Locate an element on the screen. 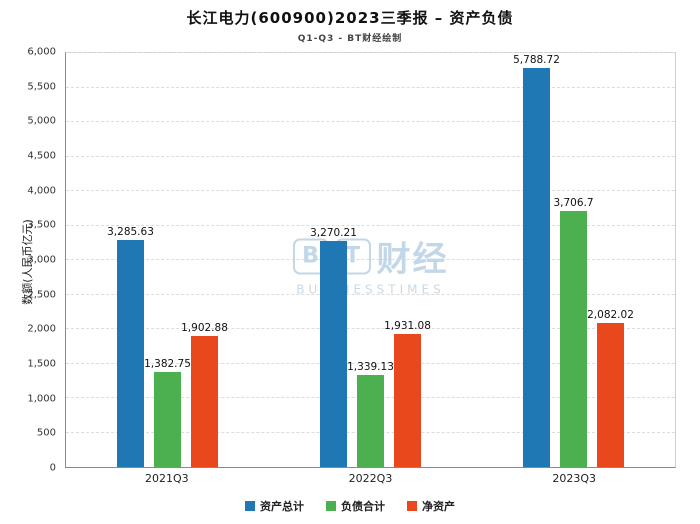  y-tick-label: 4,000 is located at coordinates (41, 191).